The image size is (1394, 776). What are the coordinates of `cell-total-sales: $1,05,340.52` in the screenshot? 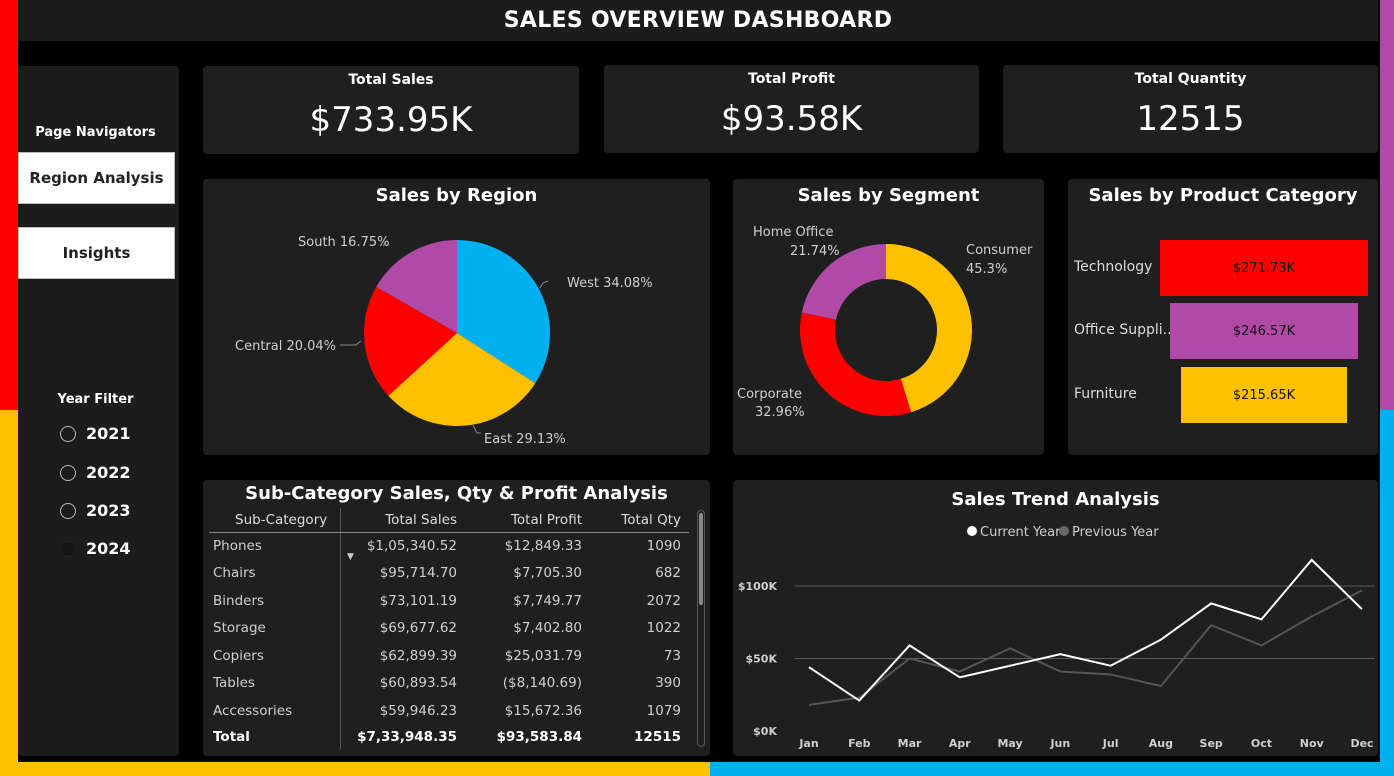 It's located at (411, 546).